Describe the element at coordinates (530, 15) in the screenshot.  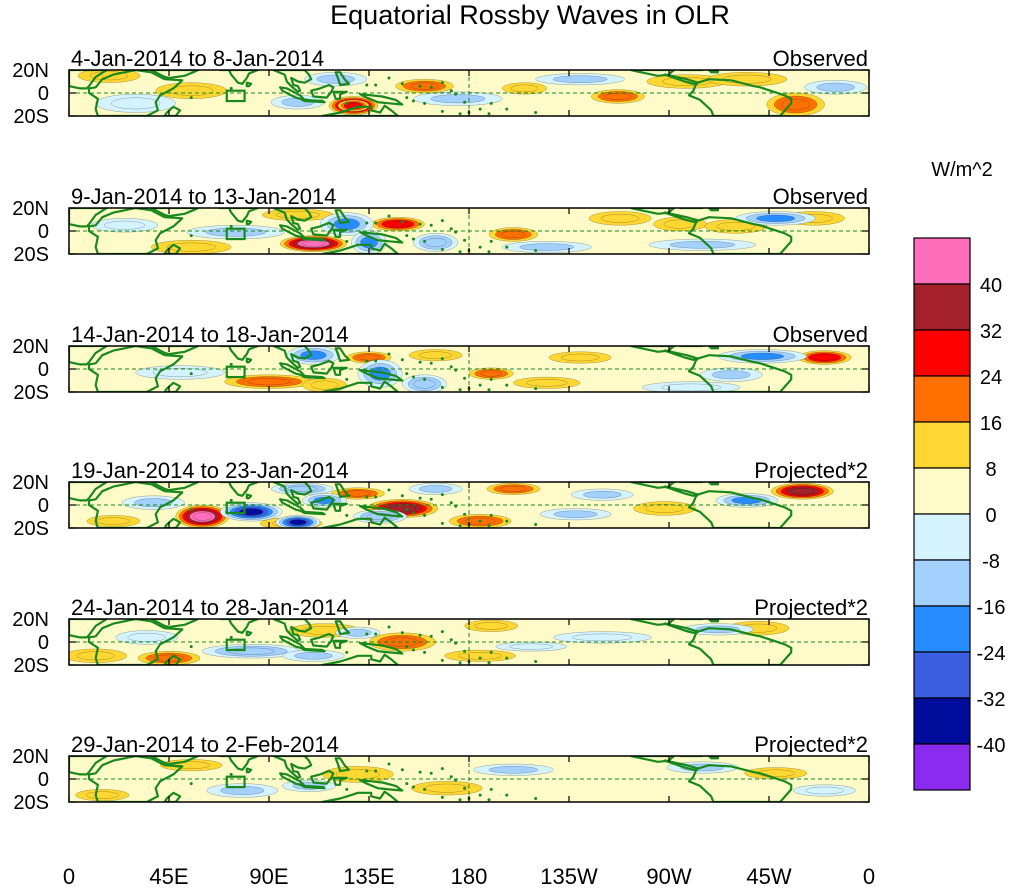
I see `figure-title: Equatorial Rossby Waves in OLR` at that location.